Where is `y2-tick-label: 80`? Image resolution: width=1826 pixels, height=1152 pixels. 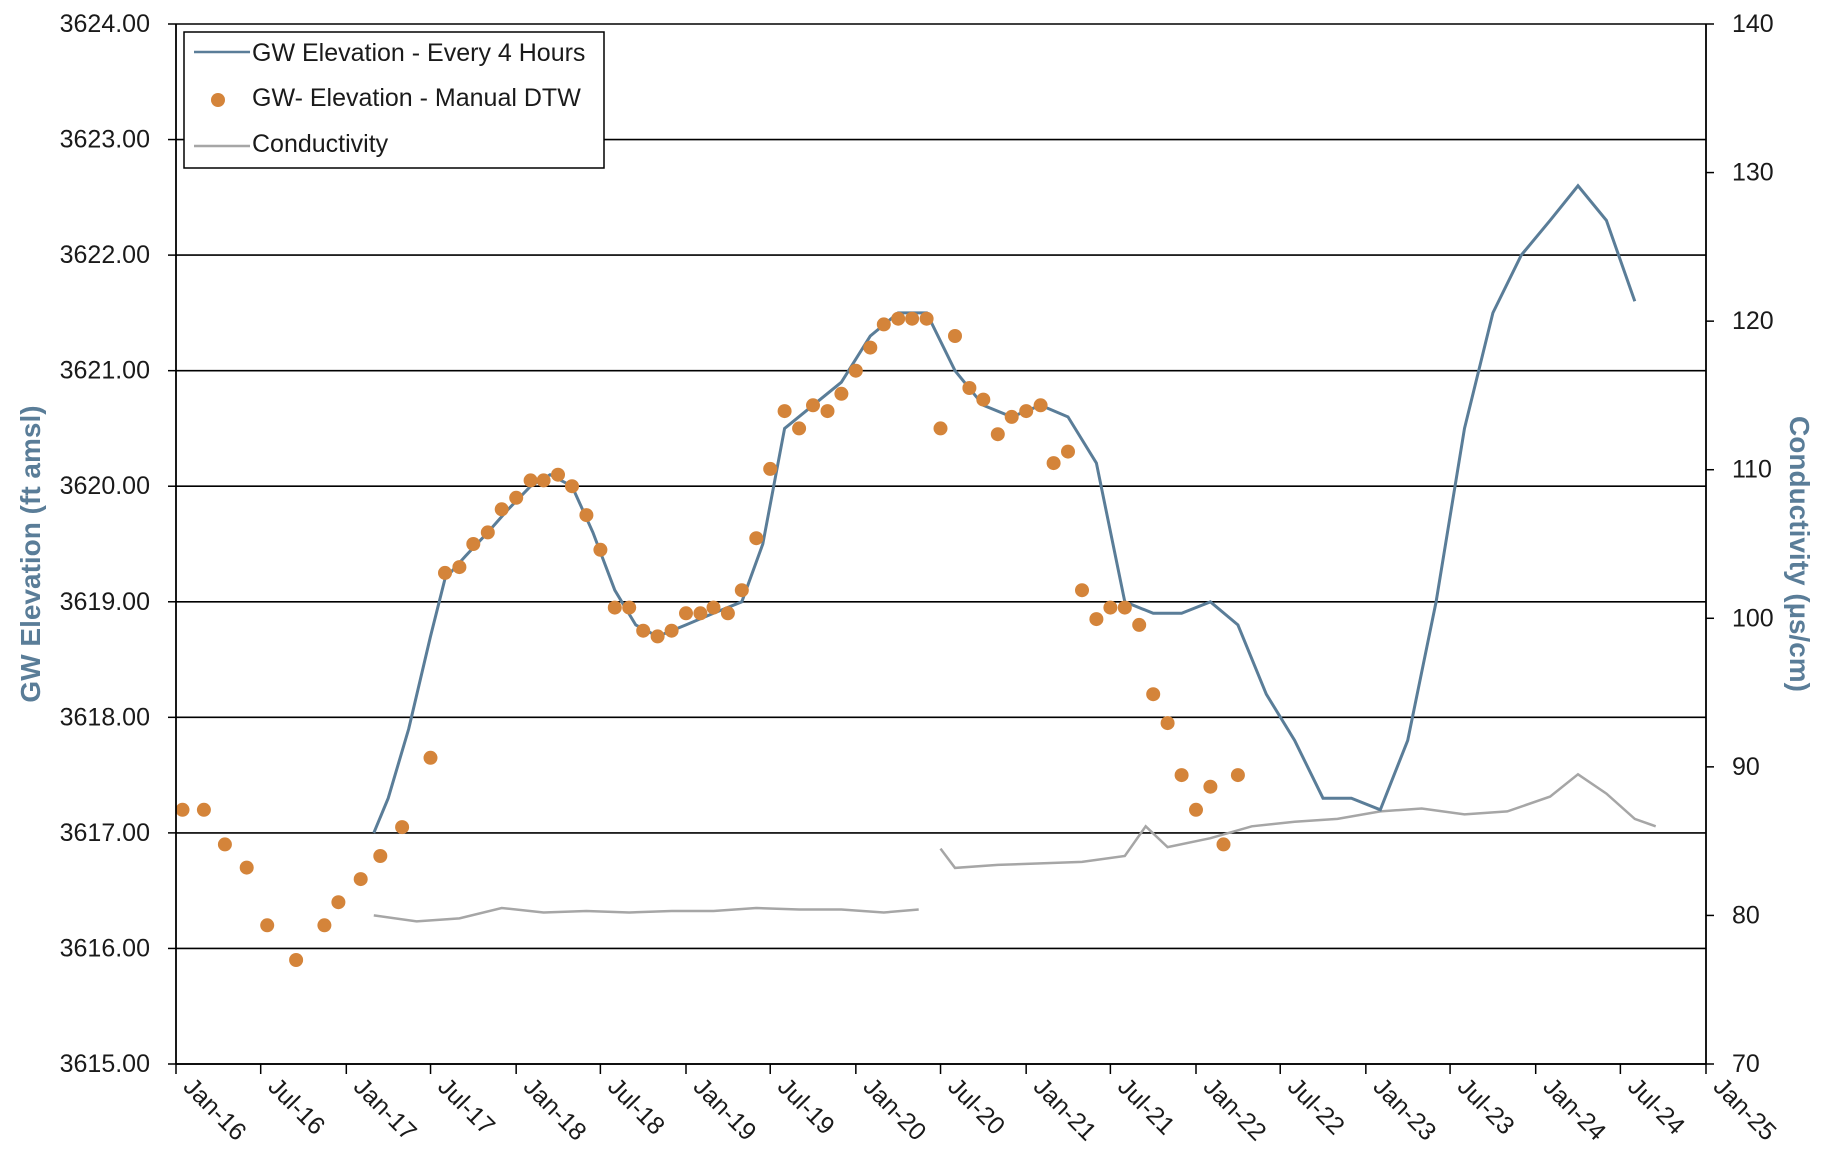
y2-tick-label: 80 is located at coordinates (1746, 915).